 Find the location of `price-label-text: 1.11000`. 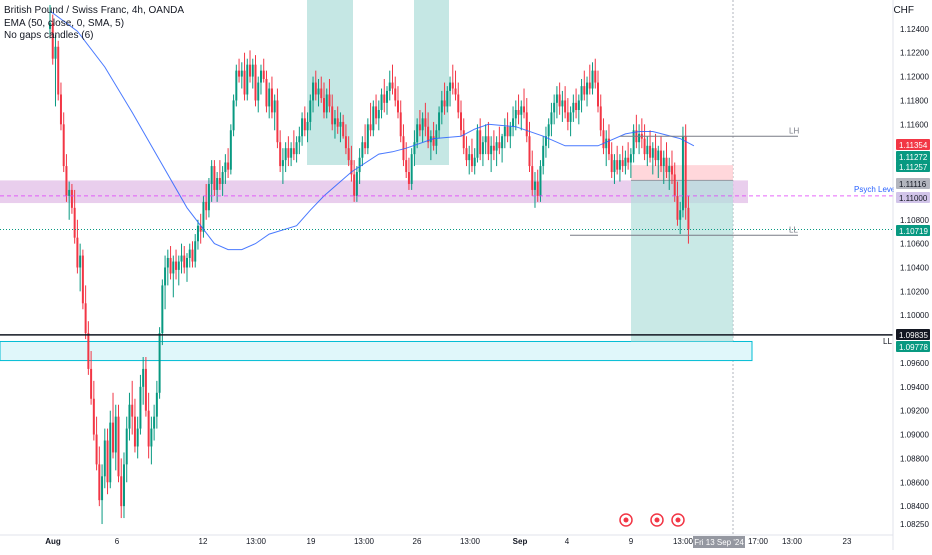

price-label-text: 1.11000 is located at coordinates (913, 198).